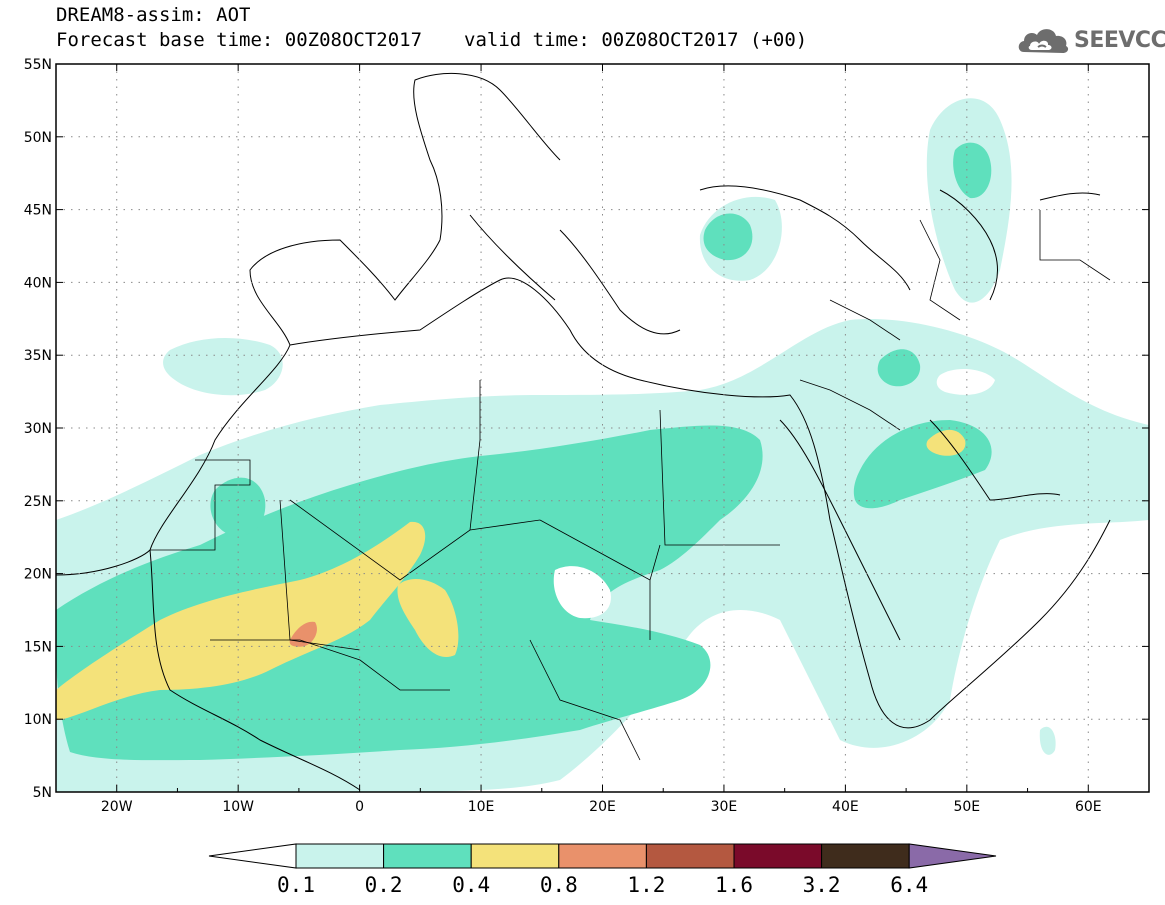 The height and width of the screenshot is (905, 1165). I want to click on lat-label: 40N, so click(38, 283).